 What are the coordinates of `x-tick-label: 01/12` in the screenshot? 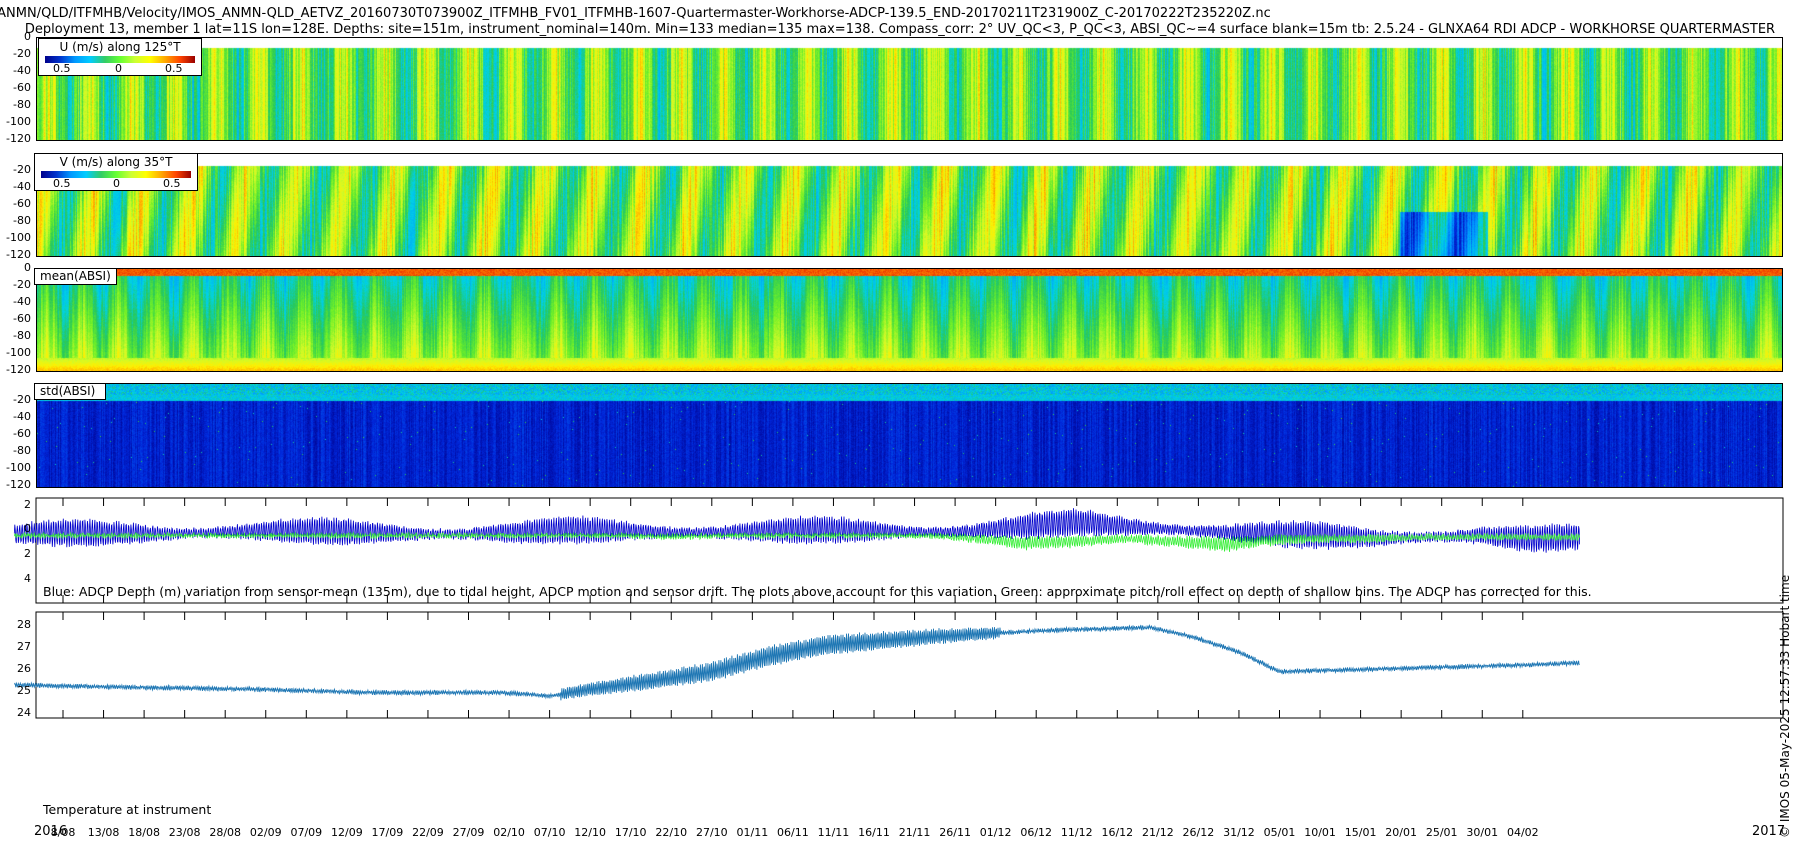 It's located at (995, 832).